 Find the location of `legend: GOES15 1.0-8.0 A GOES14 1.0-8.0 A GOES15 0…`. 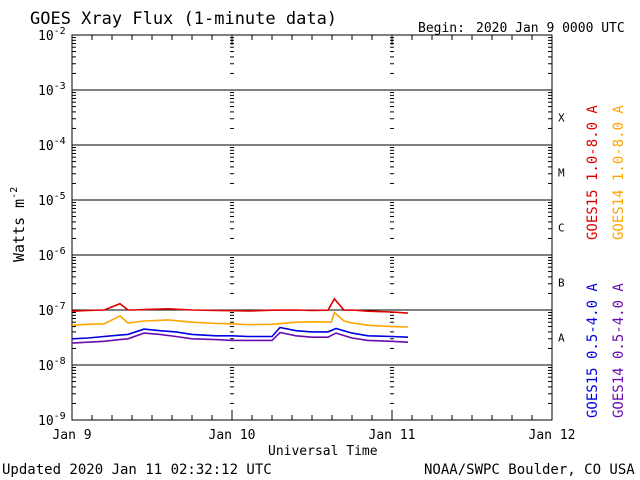

legend: GOES15 1.0-8.0 A GOES14 1.0-8.0 A GOES15 0… is located at coordinates (606, 261).